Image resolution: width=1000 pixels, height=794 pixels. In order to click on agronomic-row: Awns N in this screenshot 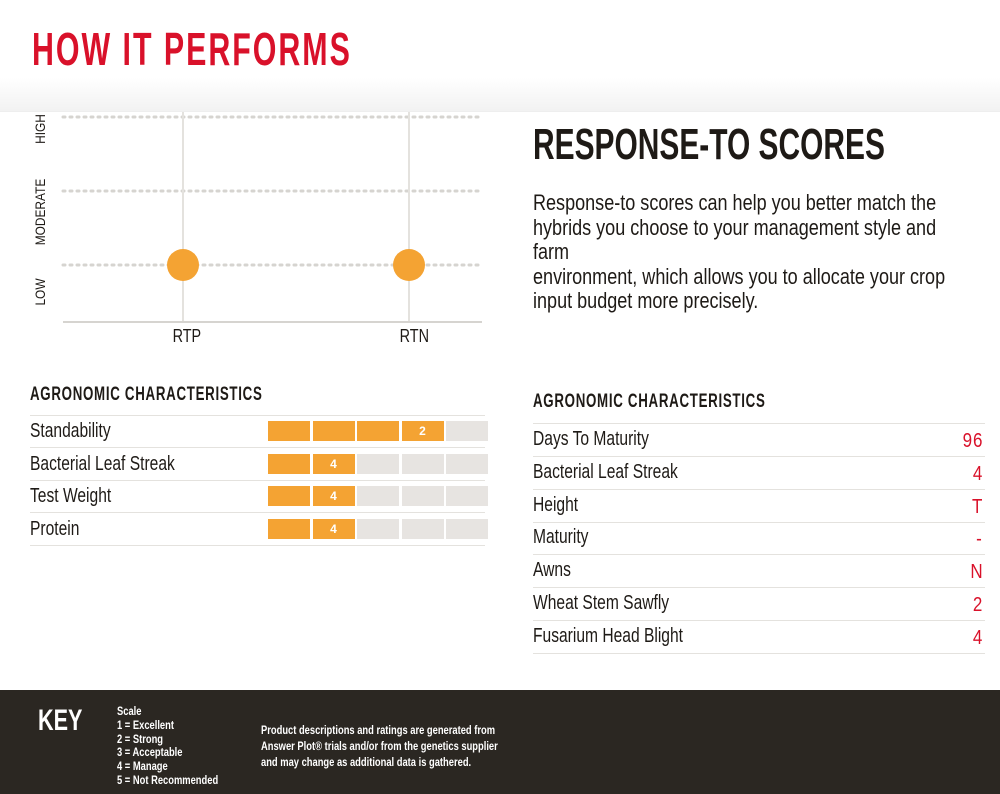, I will do `click(759, 572)`.